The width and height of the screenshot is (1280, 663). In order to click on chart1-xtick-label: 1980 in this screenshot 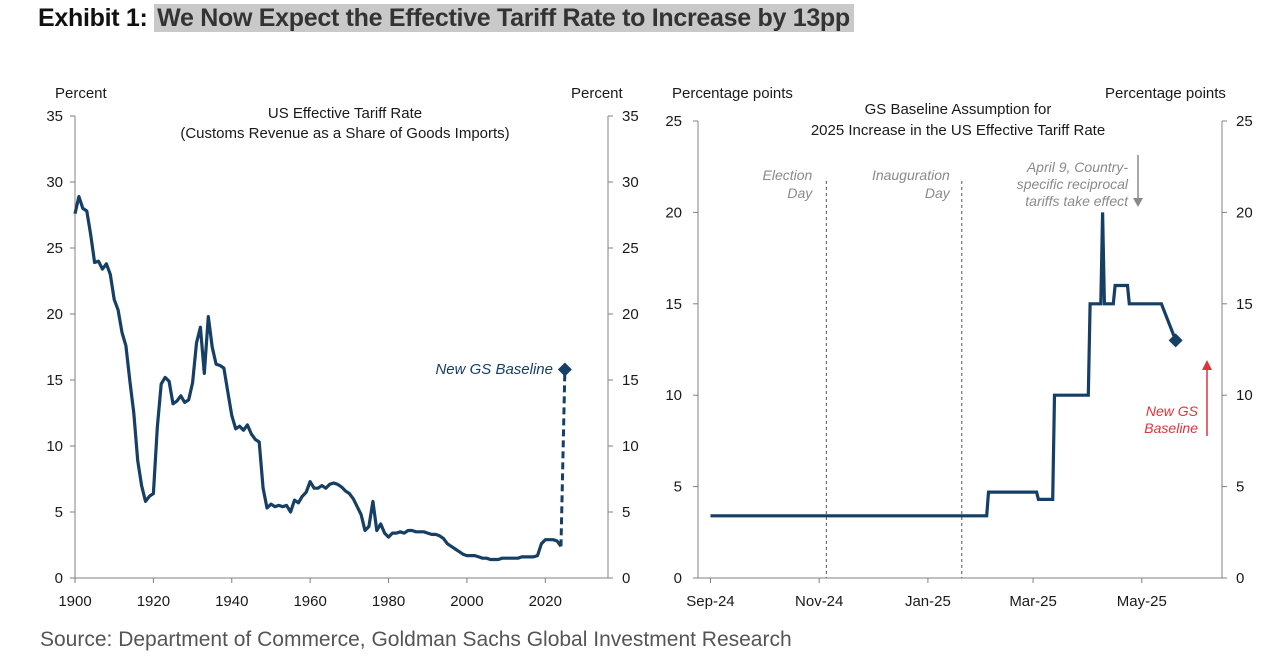, I will do `click(388, 601)`.